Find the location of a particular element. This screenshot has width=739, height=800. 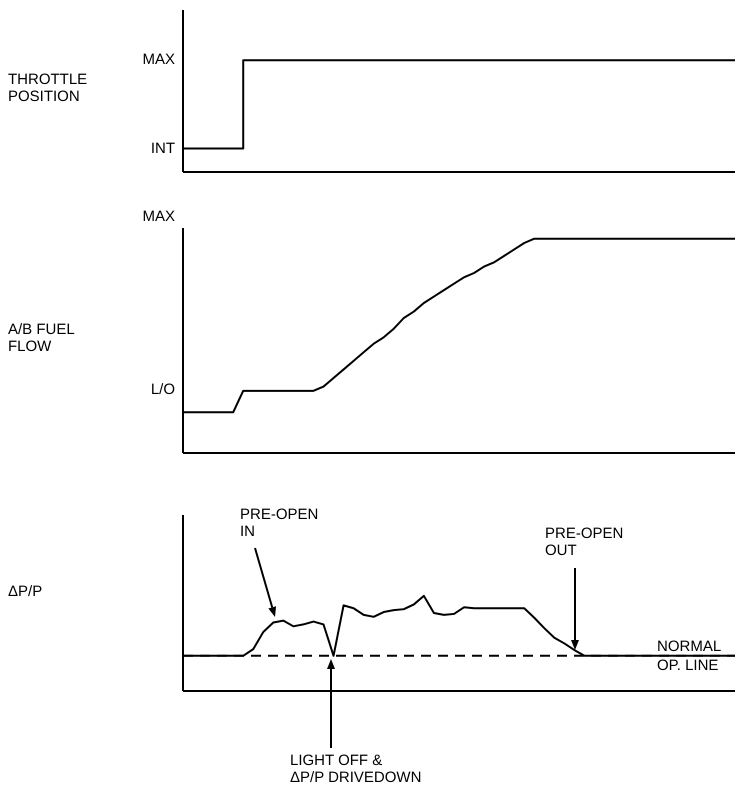

text: LIGHT OFF & ΔP/P DRIVEDOWN is located at coordinates (356, 769).